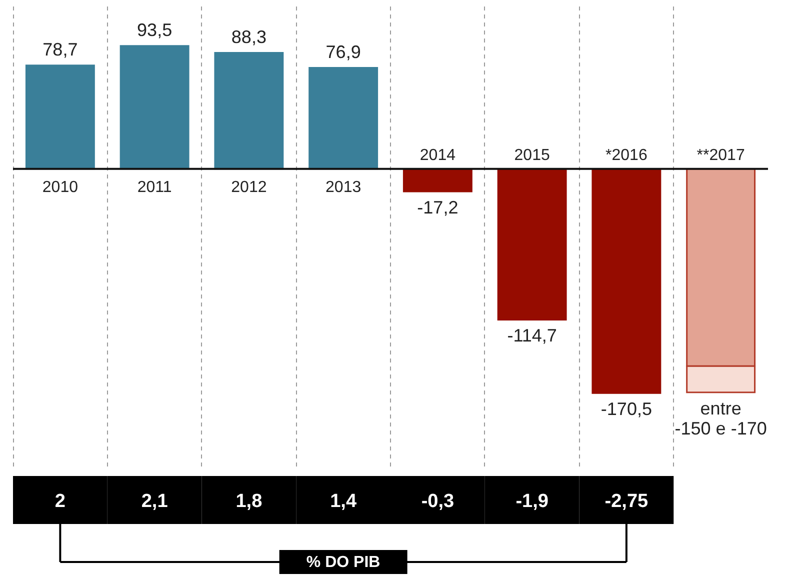 This screenshot has width=787, height=584. I want to click on data-label: 78,7, so click(60, 49).